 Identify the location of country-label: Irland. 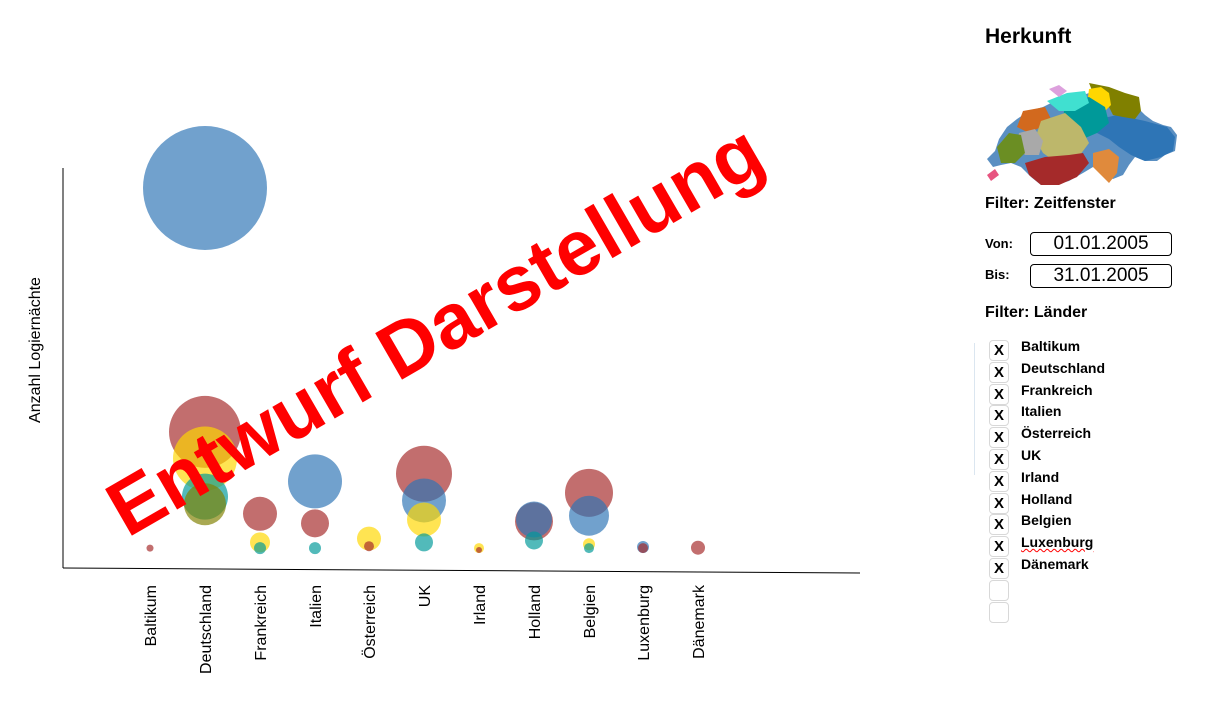
(1040, 476).